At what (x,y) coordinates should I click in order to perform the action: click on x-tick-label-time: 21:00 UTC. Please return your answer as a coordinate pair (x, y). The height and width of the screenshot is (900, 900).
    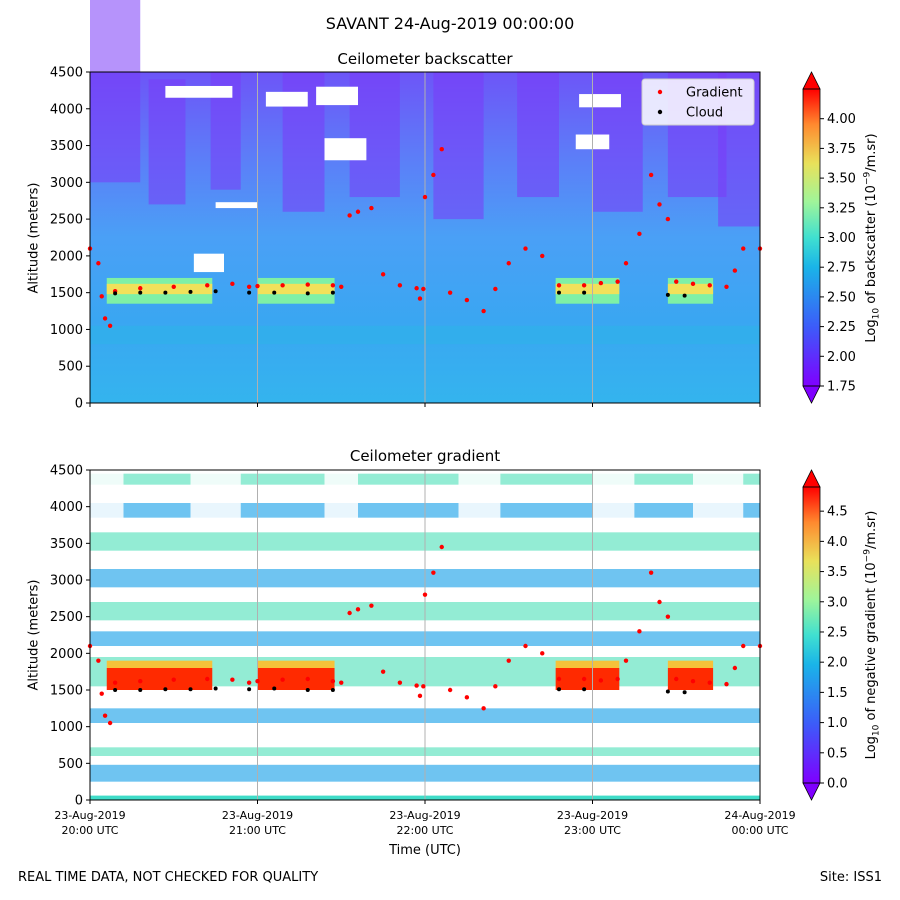
    Looking at the image, I should click on (257, 830).